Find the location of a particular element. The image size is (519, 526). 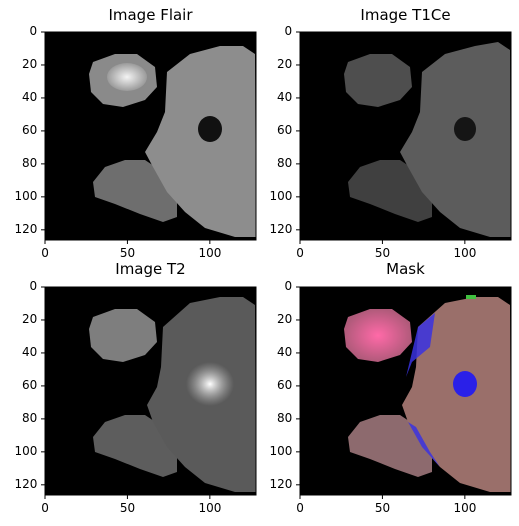

flair-lobe-lower is located at coordinates (135, 191).